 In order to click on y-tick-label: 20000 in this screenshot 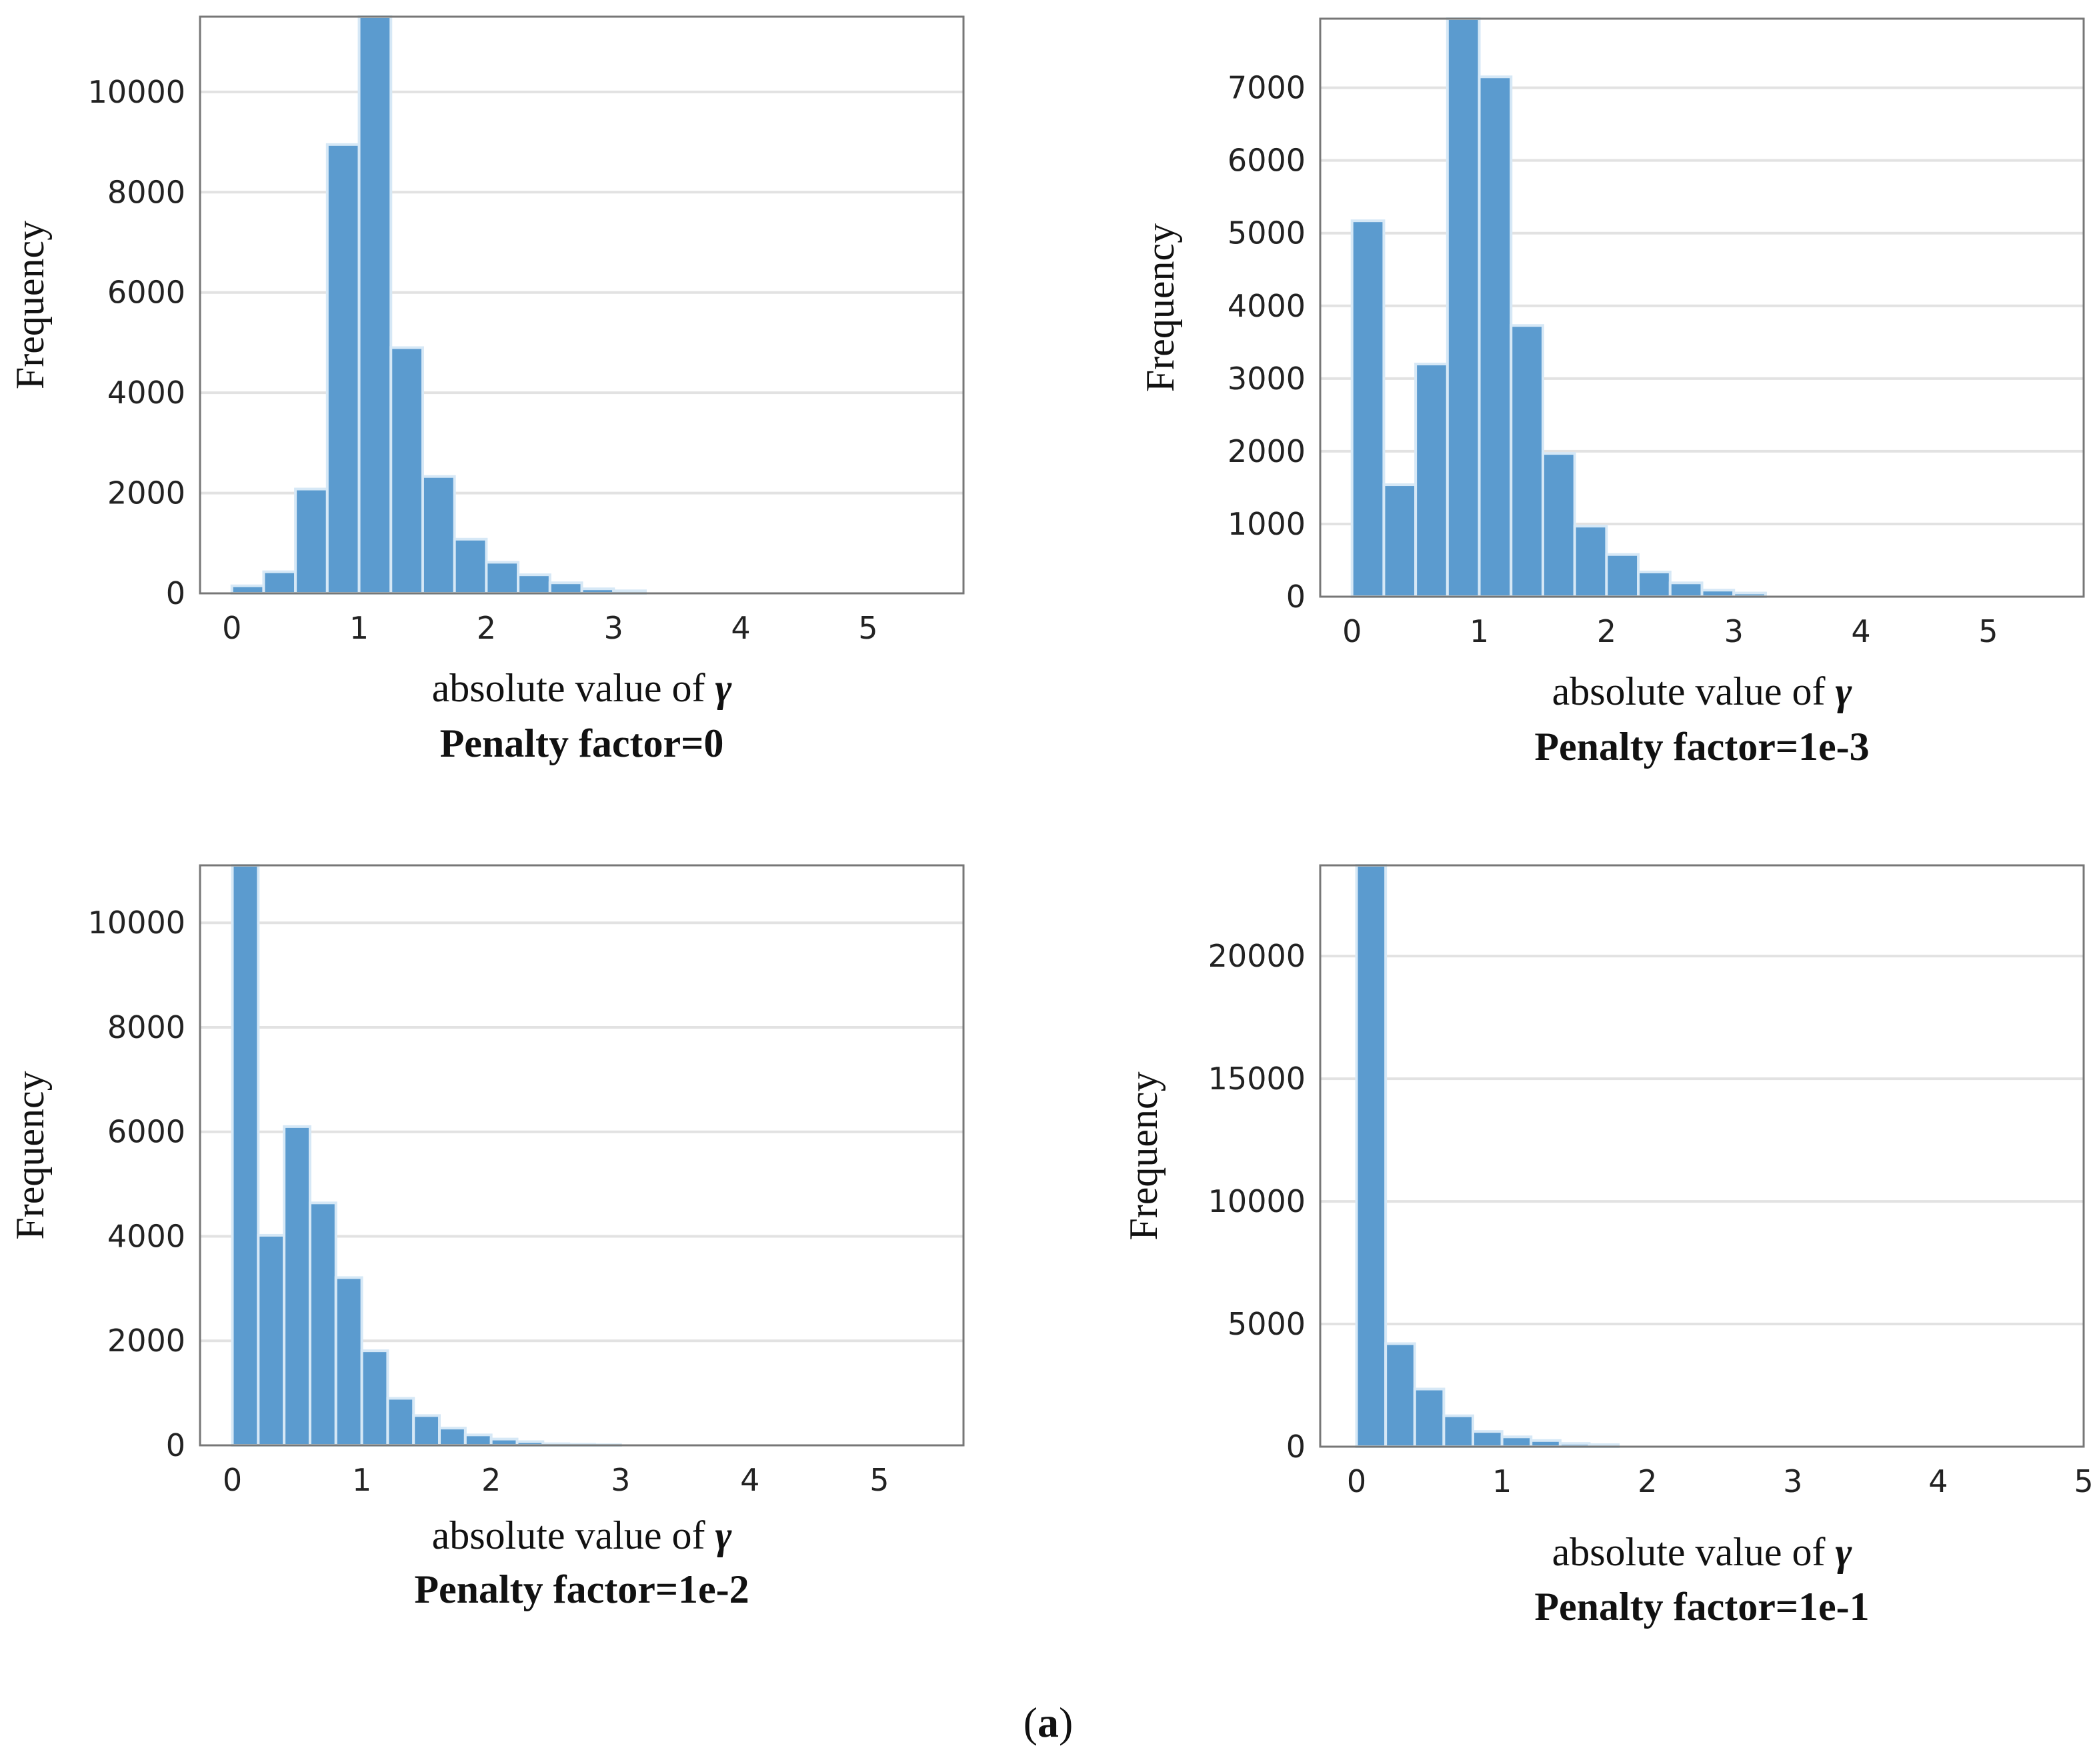, I will do `click(1257, 956)`.